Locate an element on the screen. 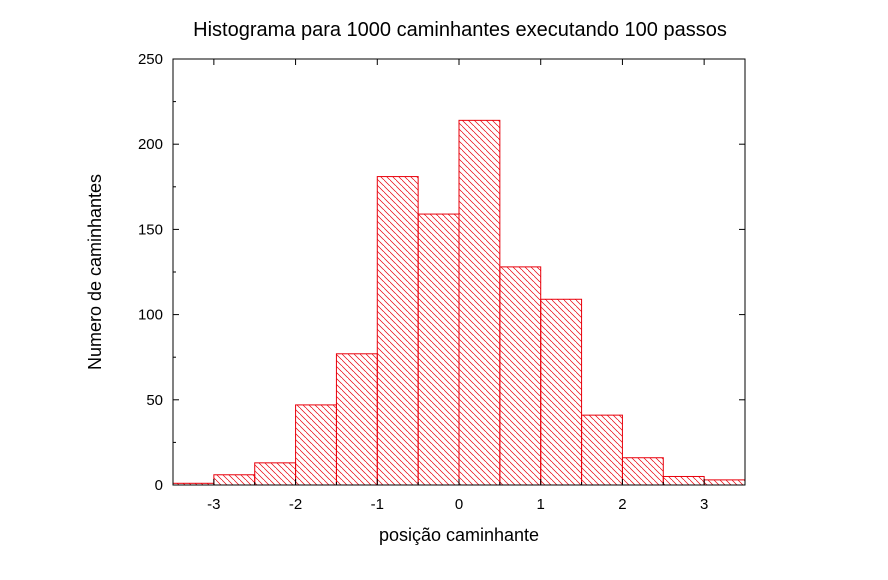  x-tick-label: 2 is located at coordinates (622, 504).